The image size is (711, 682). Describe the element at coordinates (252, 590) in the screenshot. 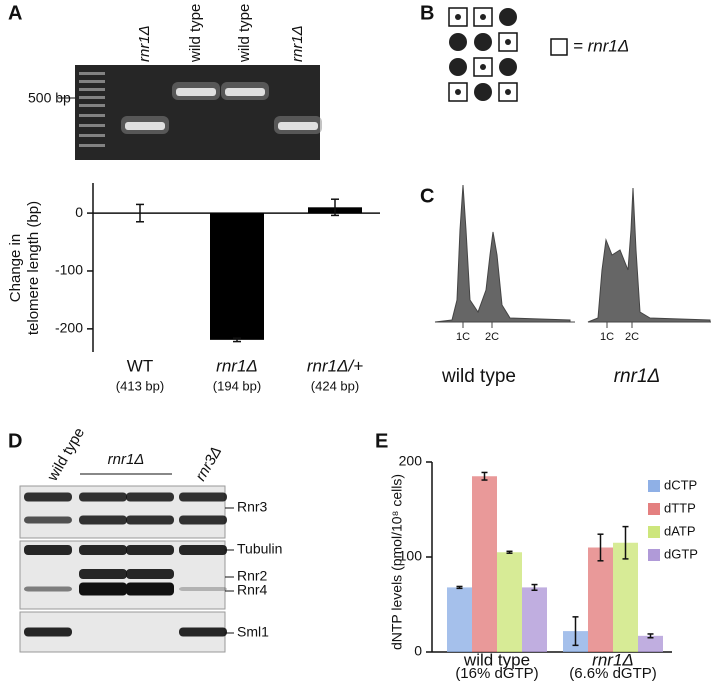

I see `band-label: Rnr4` at that location.